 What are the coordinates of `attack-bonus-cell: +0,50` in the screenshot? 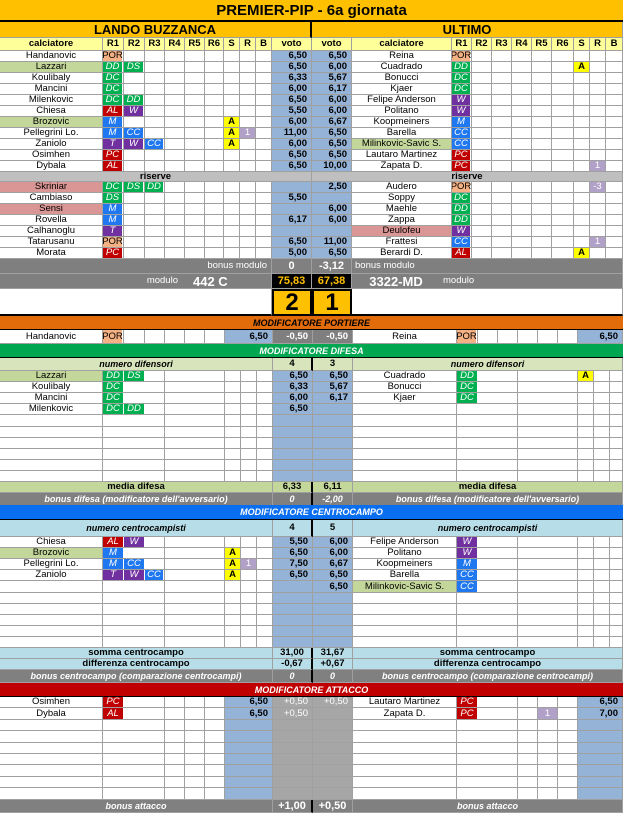 It's located at (333, 702).